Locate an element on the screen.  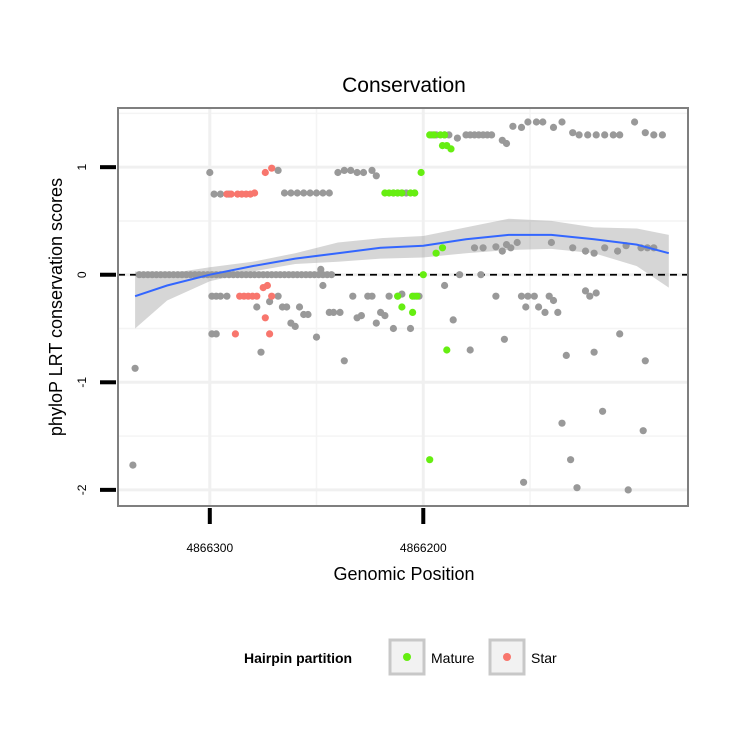
legend-label-mature: Mature is located at coordinates (453, 658).